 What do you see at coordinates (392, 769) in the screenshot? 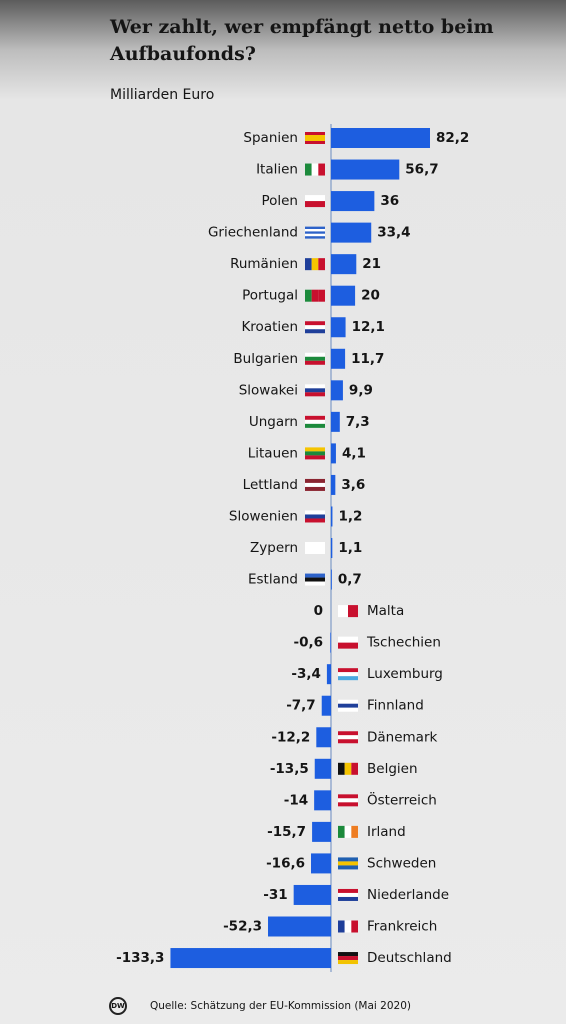
I see `category-label: Belgien` at bounding box center [392, 769].